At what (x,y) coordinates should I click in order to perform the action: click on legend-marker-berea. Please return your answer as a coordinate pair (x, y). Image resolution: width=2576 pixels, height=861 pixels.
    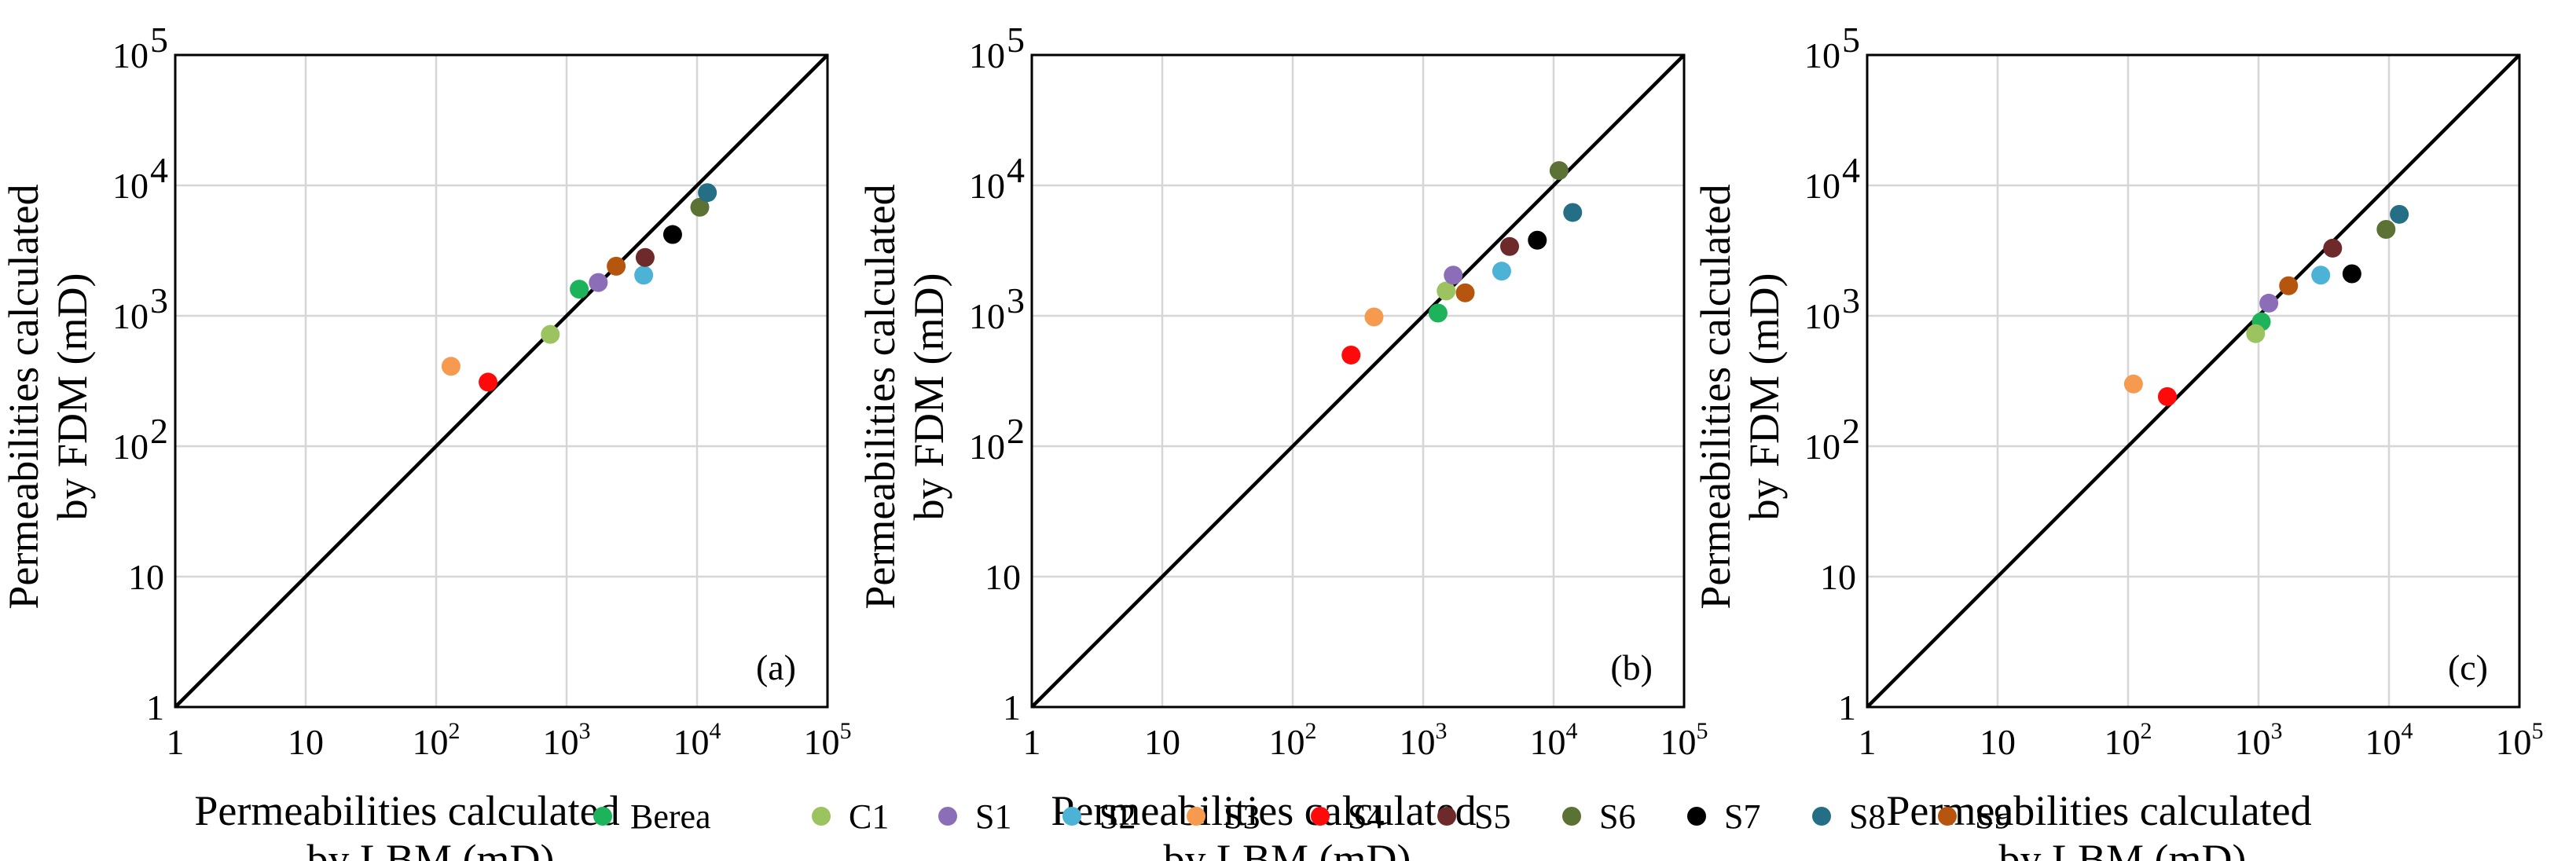
    Looking at the image, I should click on (602, 816).